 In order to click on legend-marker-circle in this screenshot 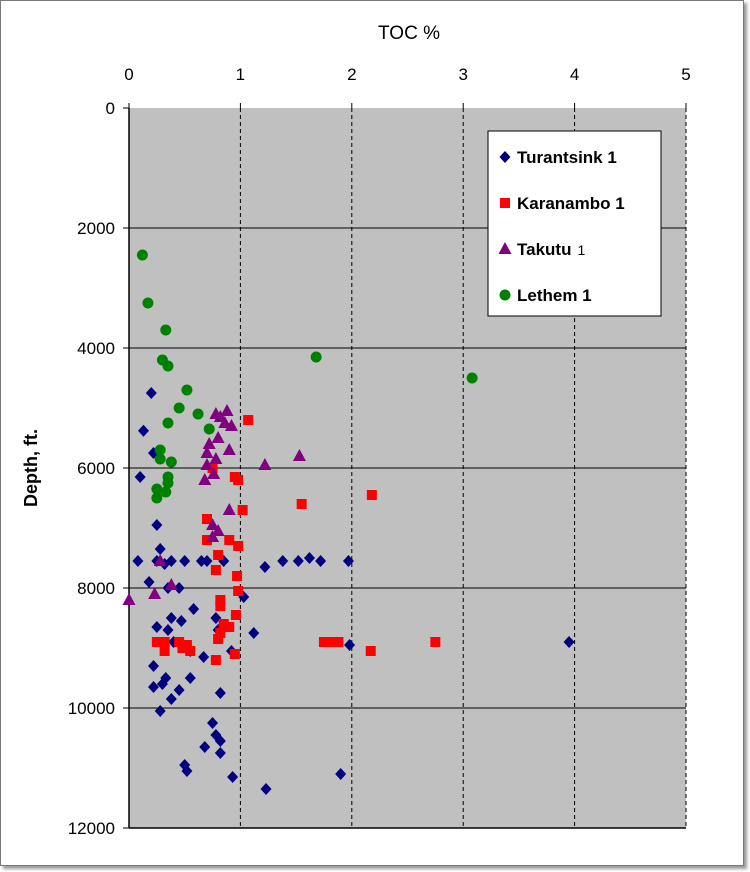, I will do `click(505, 295)`.